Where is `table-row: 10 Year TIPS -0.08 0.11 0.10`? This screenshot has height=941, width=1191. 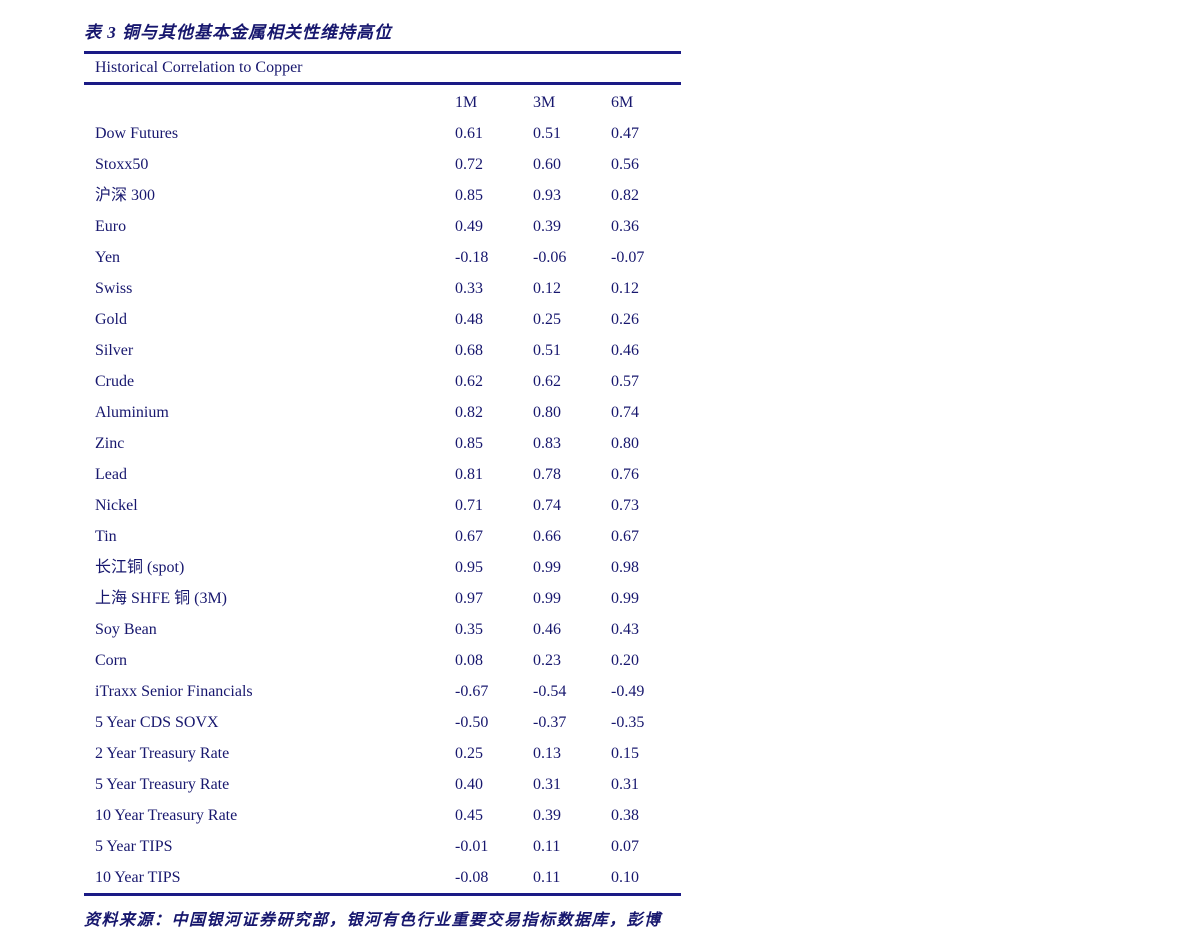
table-row: 10 Year TIPS -0.08 0.11 0.10 is located at coordinates (382, 877).